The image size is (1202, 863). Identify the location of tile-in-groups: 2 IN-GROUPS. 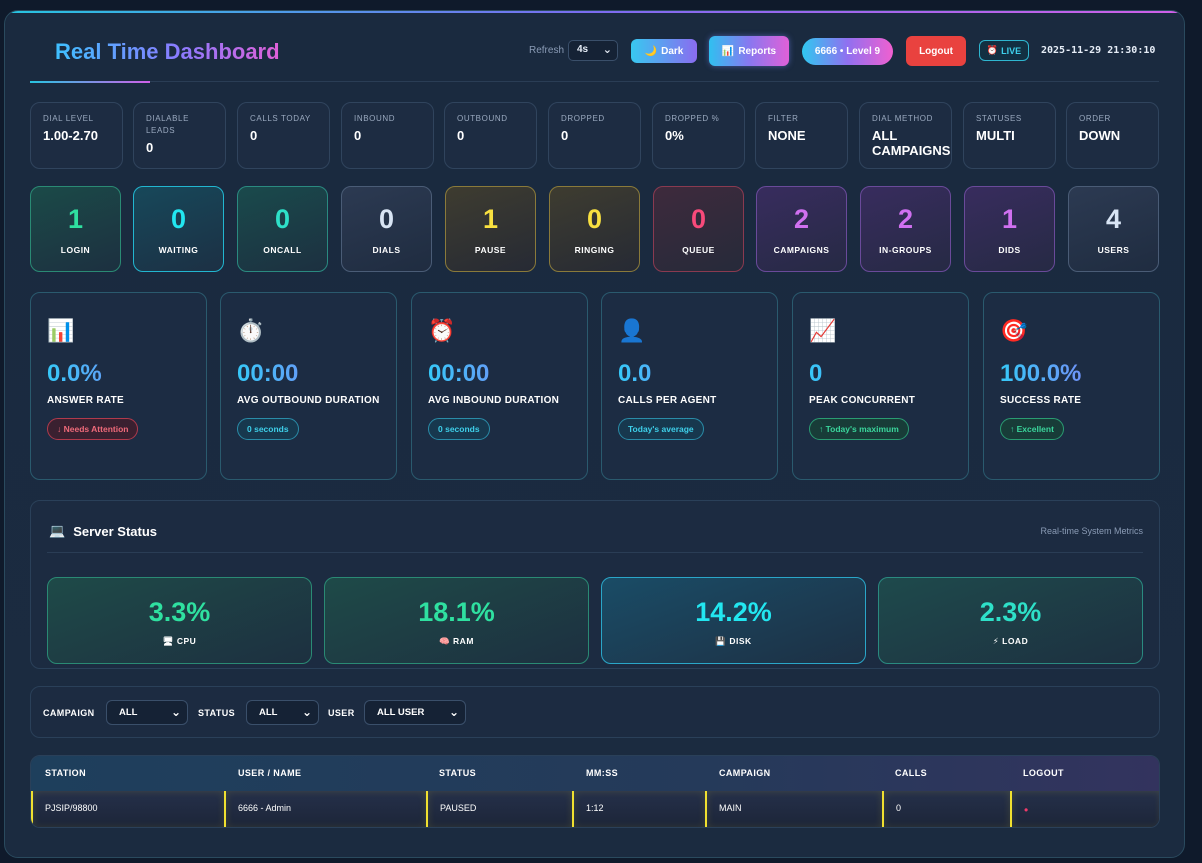
(905, 229).